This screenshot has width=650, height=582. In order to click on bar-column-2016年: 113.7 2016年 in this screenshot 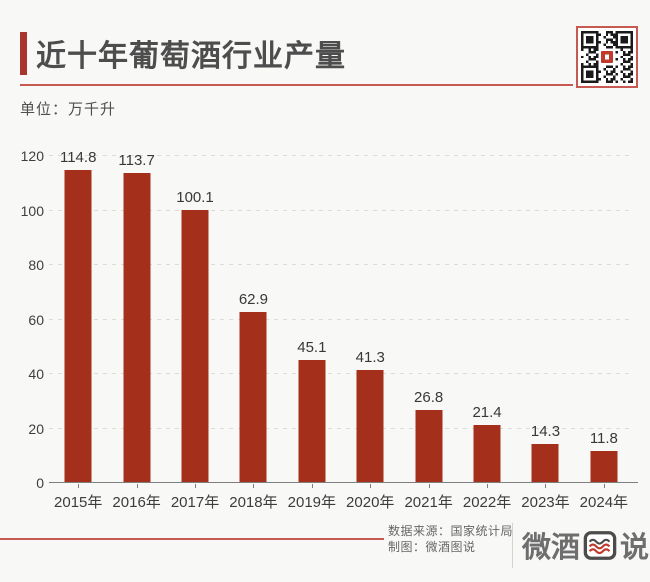, I will do `click(136, 331)`.